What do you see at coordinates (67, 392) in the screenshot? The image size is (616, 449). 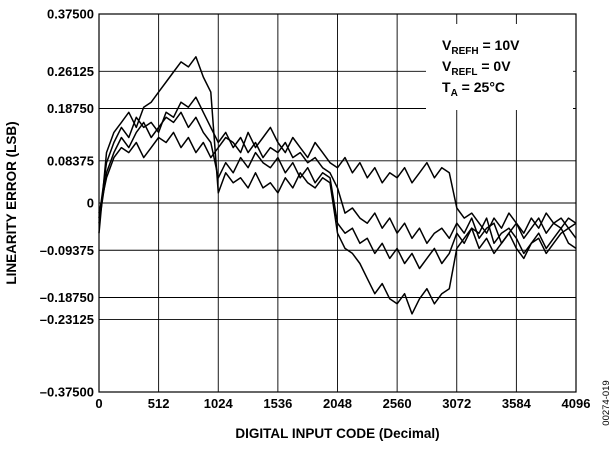 I see `y-tick-label: –0.37500` at bounding box center [67, 392].